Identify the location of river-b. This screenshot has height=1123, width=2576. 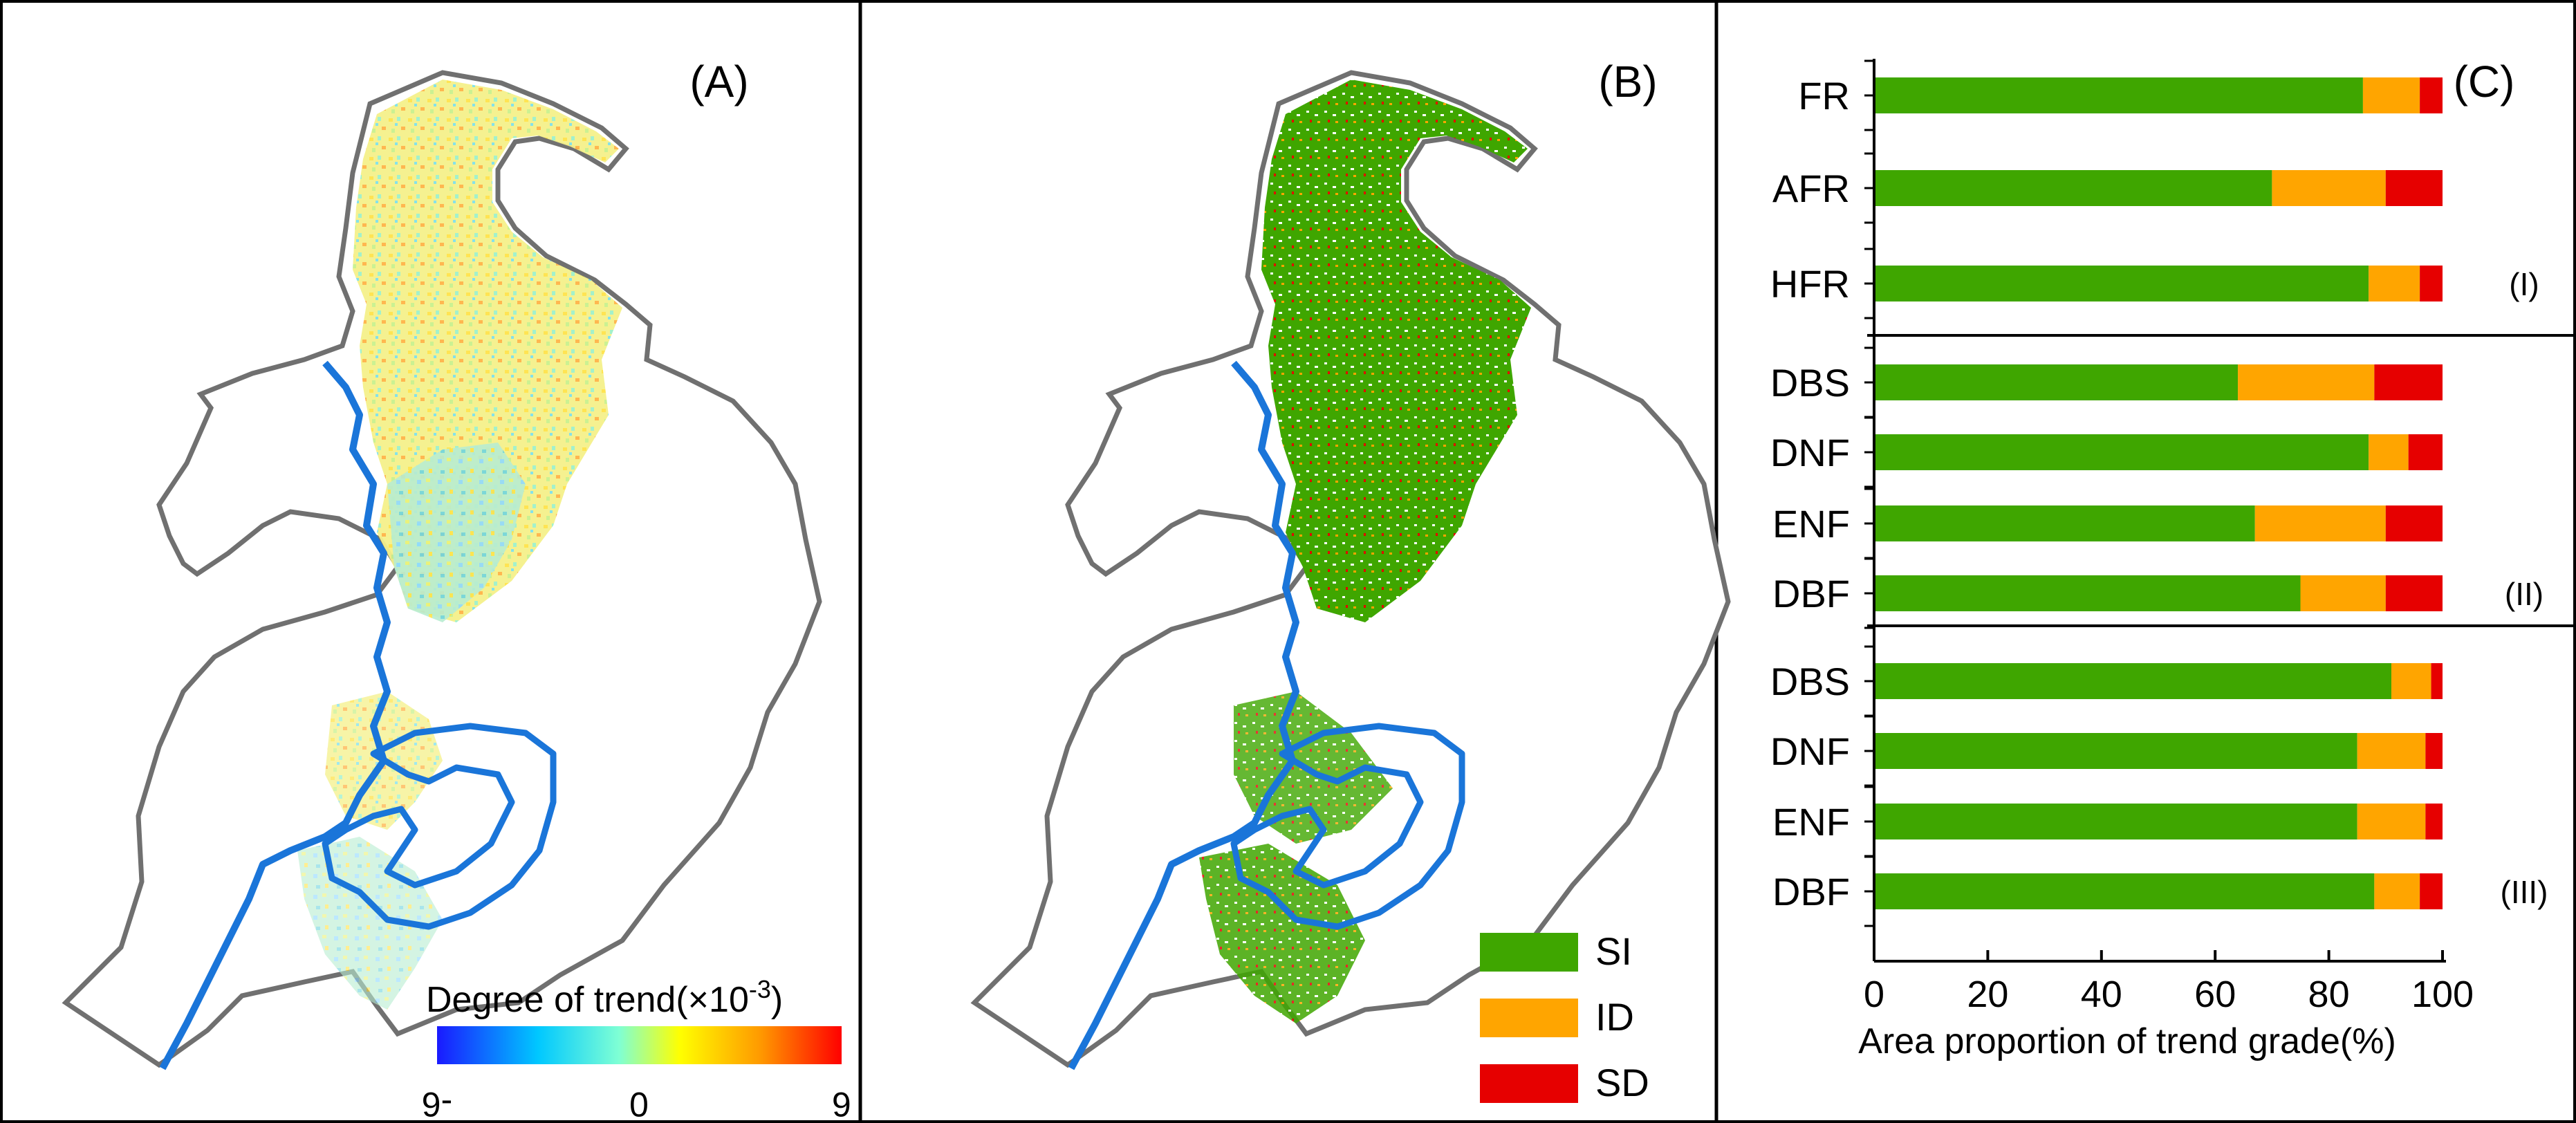
(1184, 715).